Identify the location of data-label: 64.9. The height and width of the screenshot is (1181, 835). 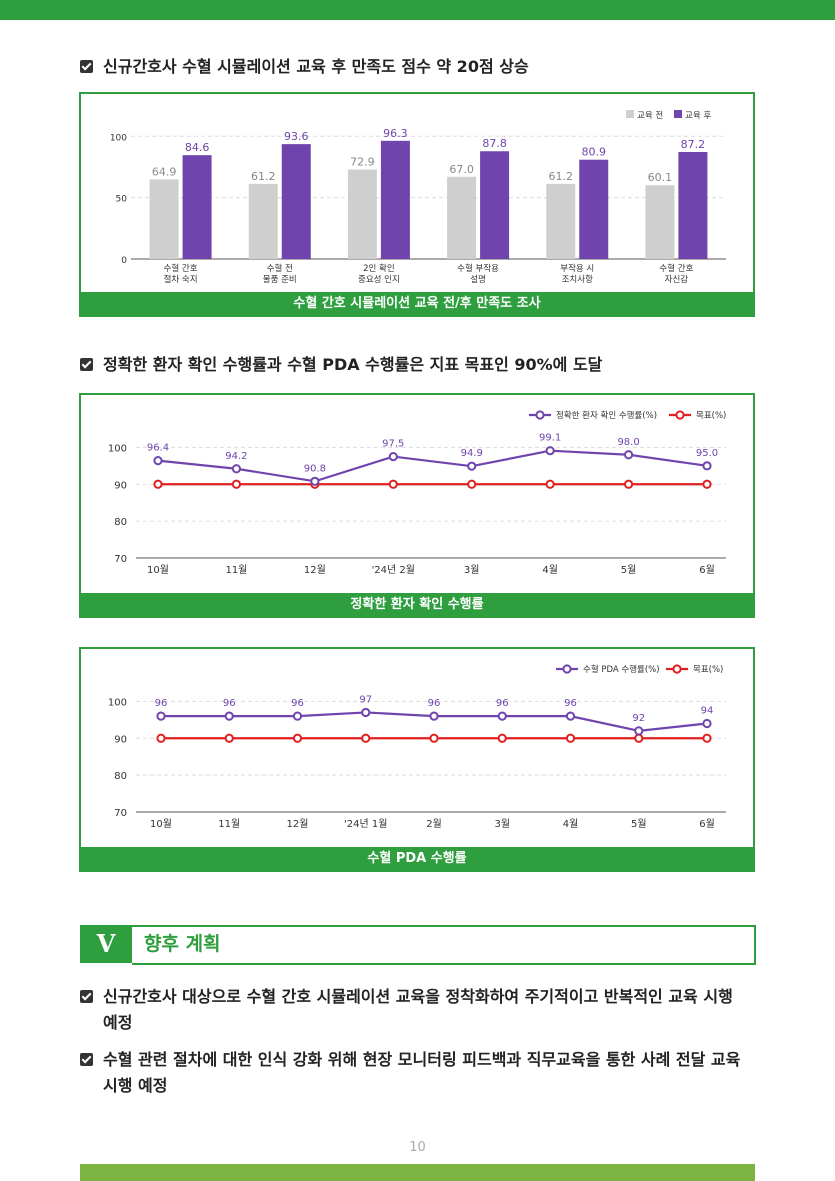
(164, 171).